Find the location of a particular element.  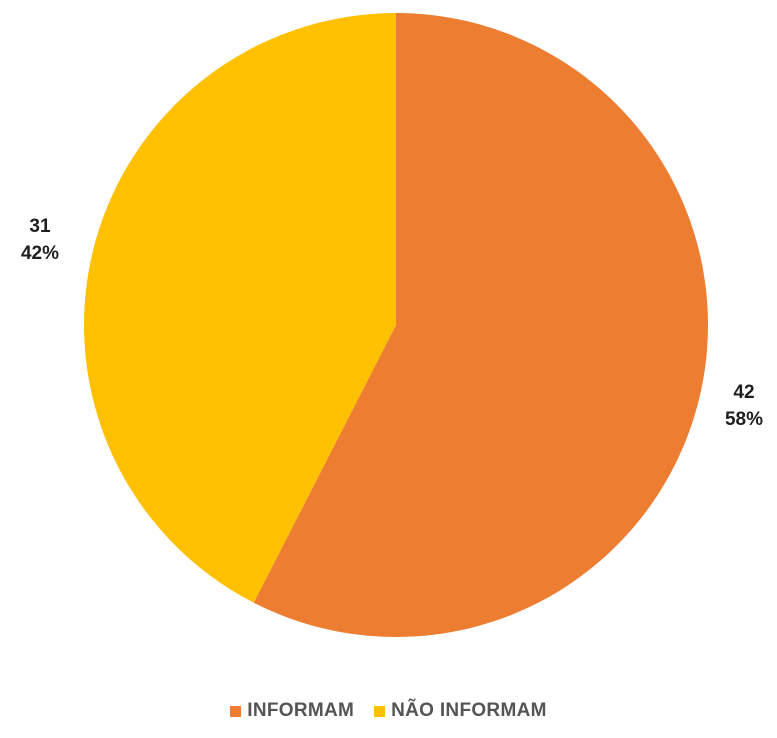

legend-label-informam: INFORMAM is located at coordinates (301, 710).